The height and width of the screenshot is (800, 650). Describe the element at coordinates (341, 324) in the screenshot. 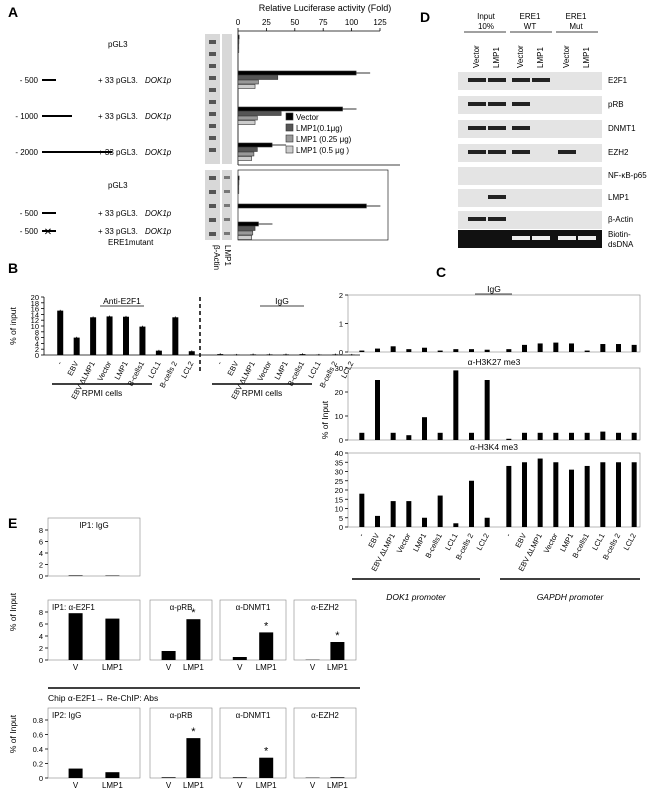

I see `c-ytick-label: 1` at that location.